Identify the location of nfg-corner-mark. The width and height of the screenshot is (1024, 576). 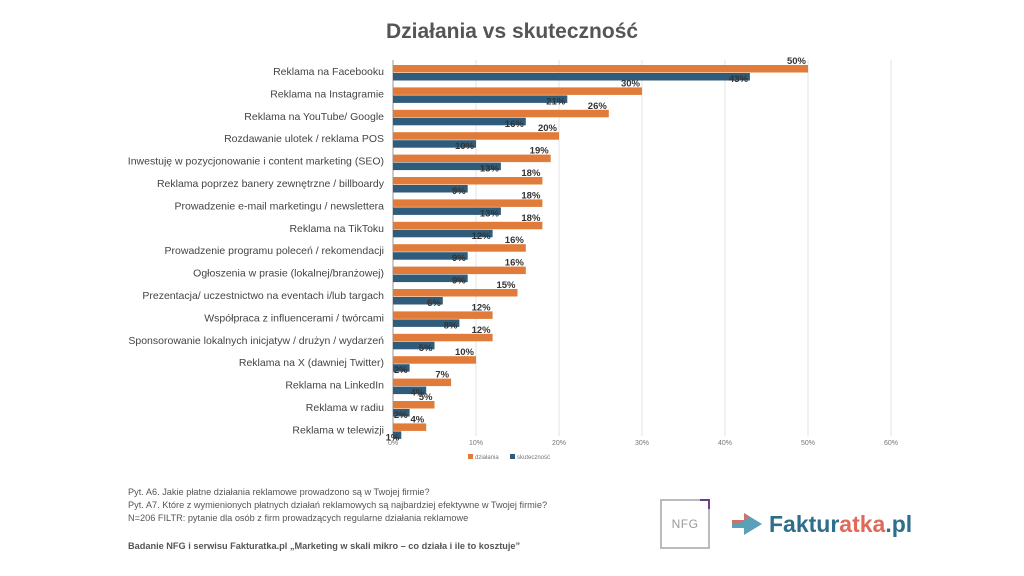
(705, 504).